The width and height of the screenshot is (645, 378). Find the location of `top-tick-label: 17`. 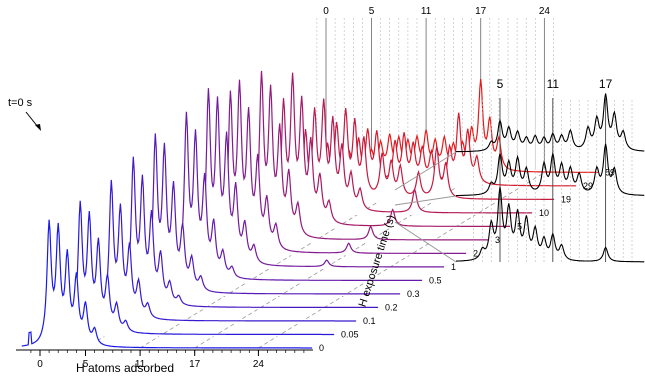

top-tick-label: 17 is located at coordinates (481, 11).